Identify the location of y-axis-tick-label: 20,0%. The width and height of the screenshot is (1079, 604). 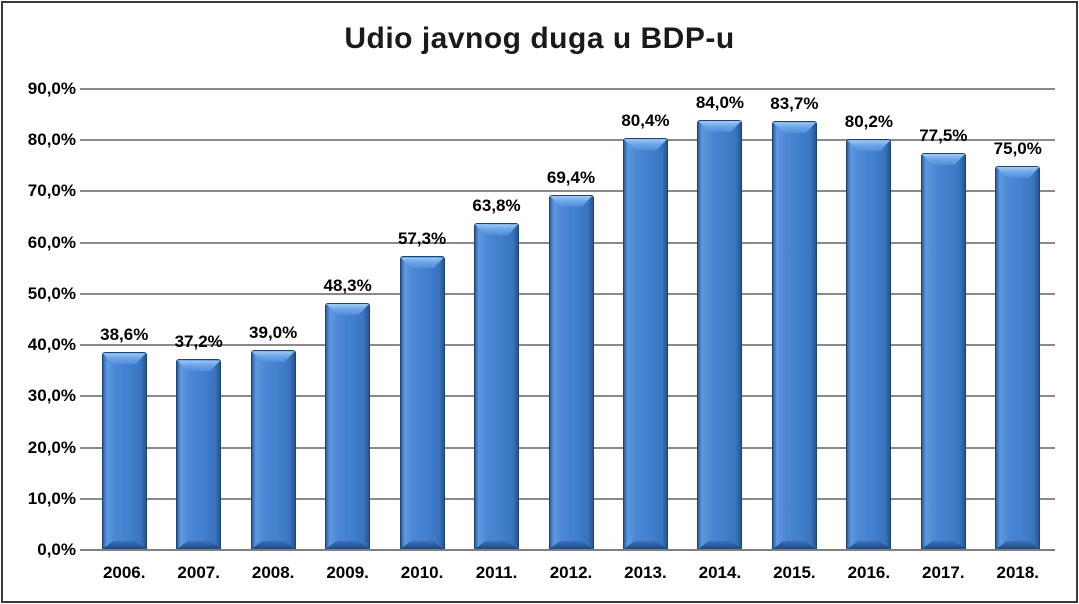
(51, 447).